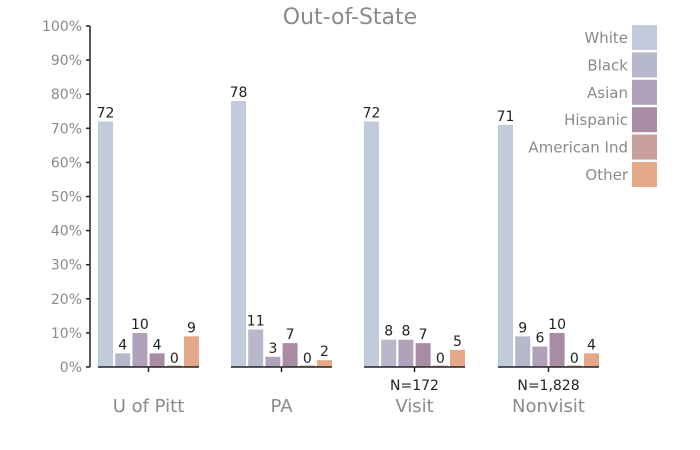  What do you see at coordinates (592, 106) in the screenshot?
I see `legend: White Black Asian Hispanic American Ind Other` at bounding box center [592, 106].